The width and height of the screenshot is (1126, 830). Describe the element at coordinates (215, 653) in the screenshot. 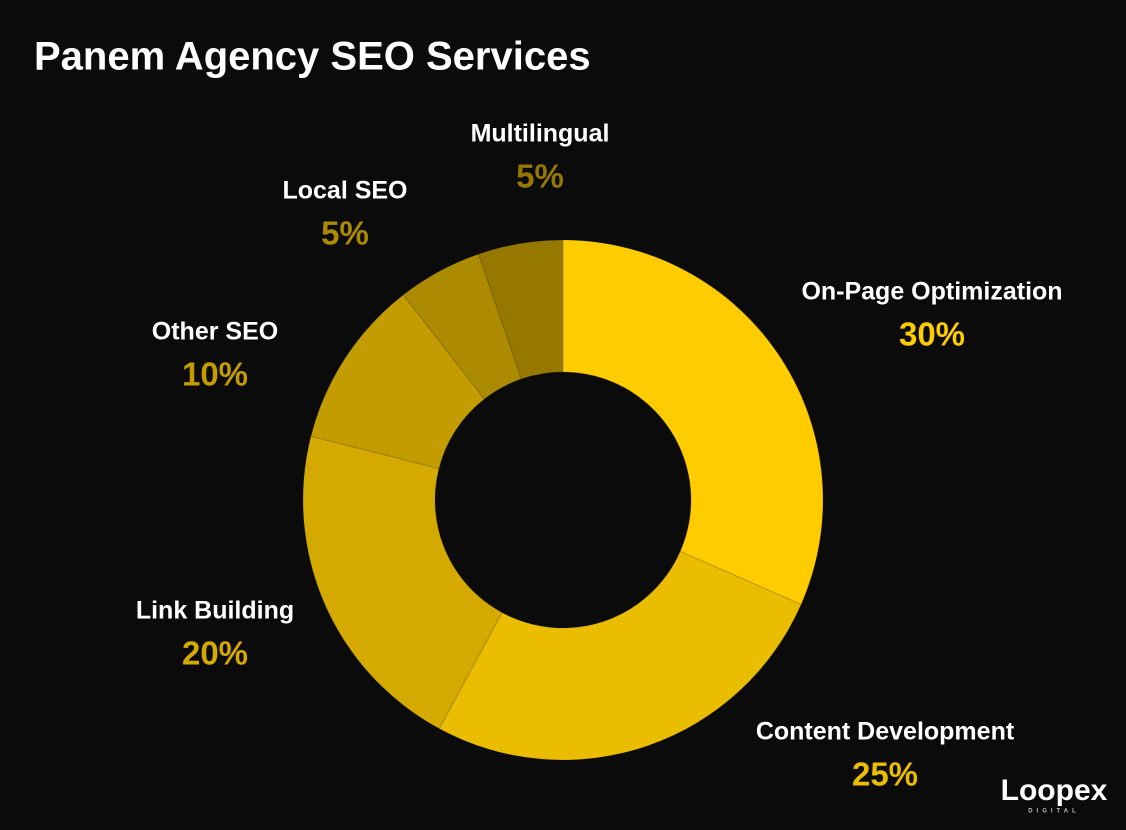

I see `value-label: 20%` at that location.